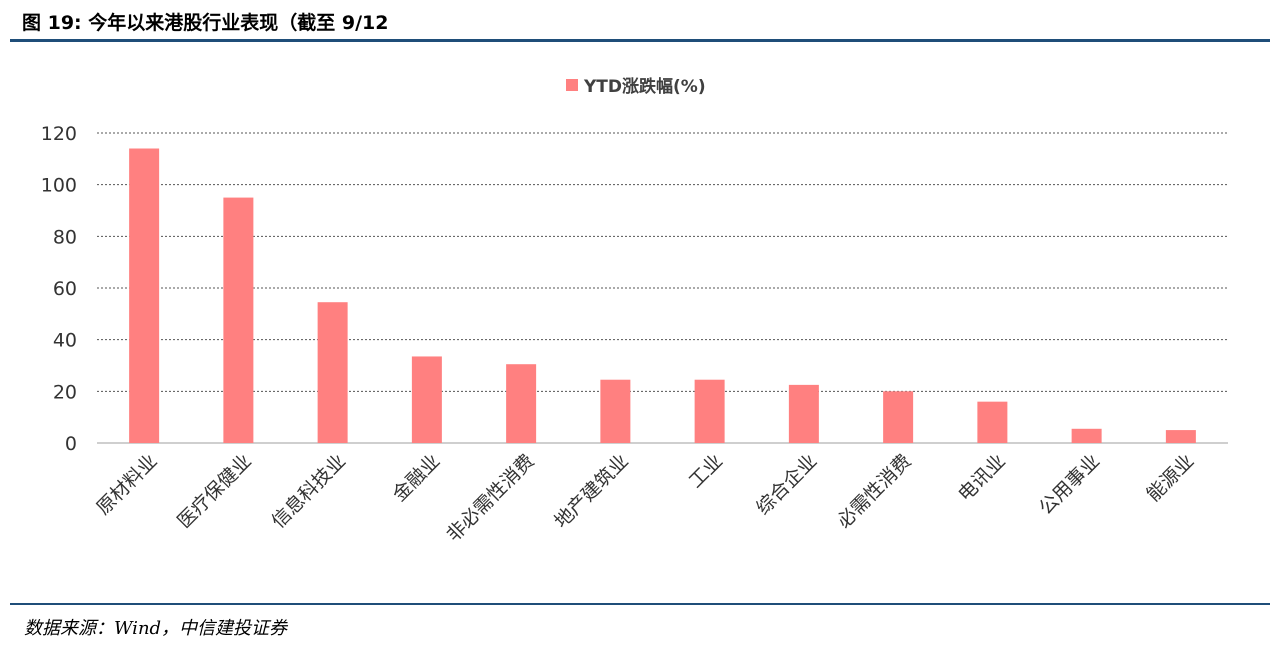 The image size is (1280, 646). I want to click on x-tick-label: 能源业, so click(1171, 478).